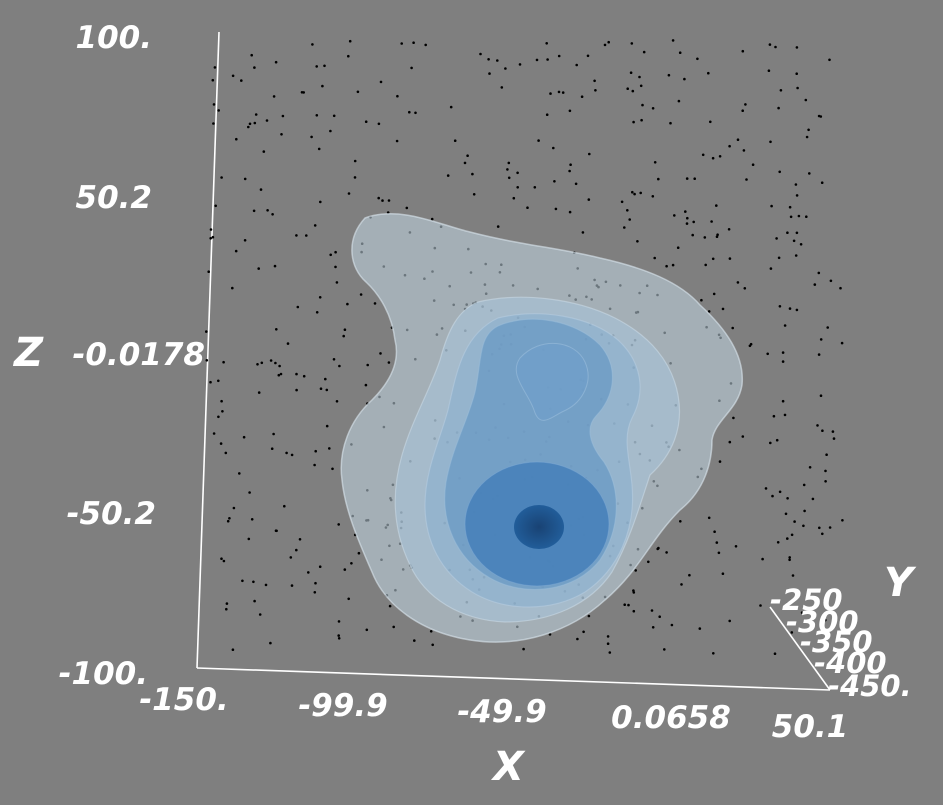 The width and height of the screenshot is (943, 805). I want to click on z-axis-line, so click(208, 350).